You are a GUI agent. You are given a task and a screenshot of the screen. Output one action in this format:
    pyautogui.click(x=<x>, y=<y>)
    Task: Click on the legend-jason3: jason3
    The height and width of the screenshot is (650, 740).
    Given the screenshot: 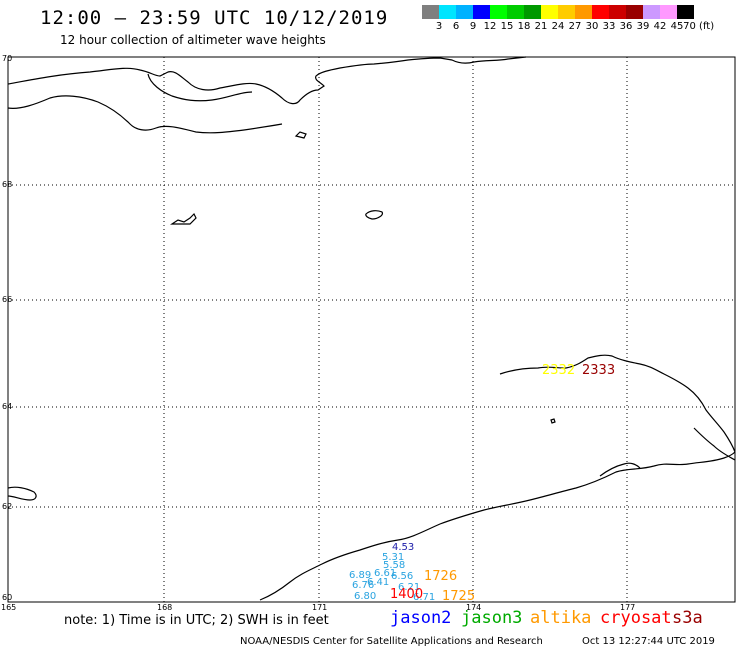 What is the action you would take?
    pyautogui.click(x=492, y=618)
    